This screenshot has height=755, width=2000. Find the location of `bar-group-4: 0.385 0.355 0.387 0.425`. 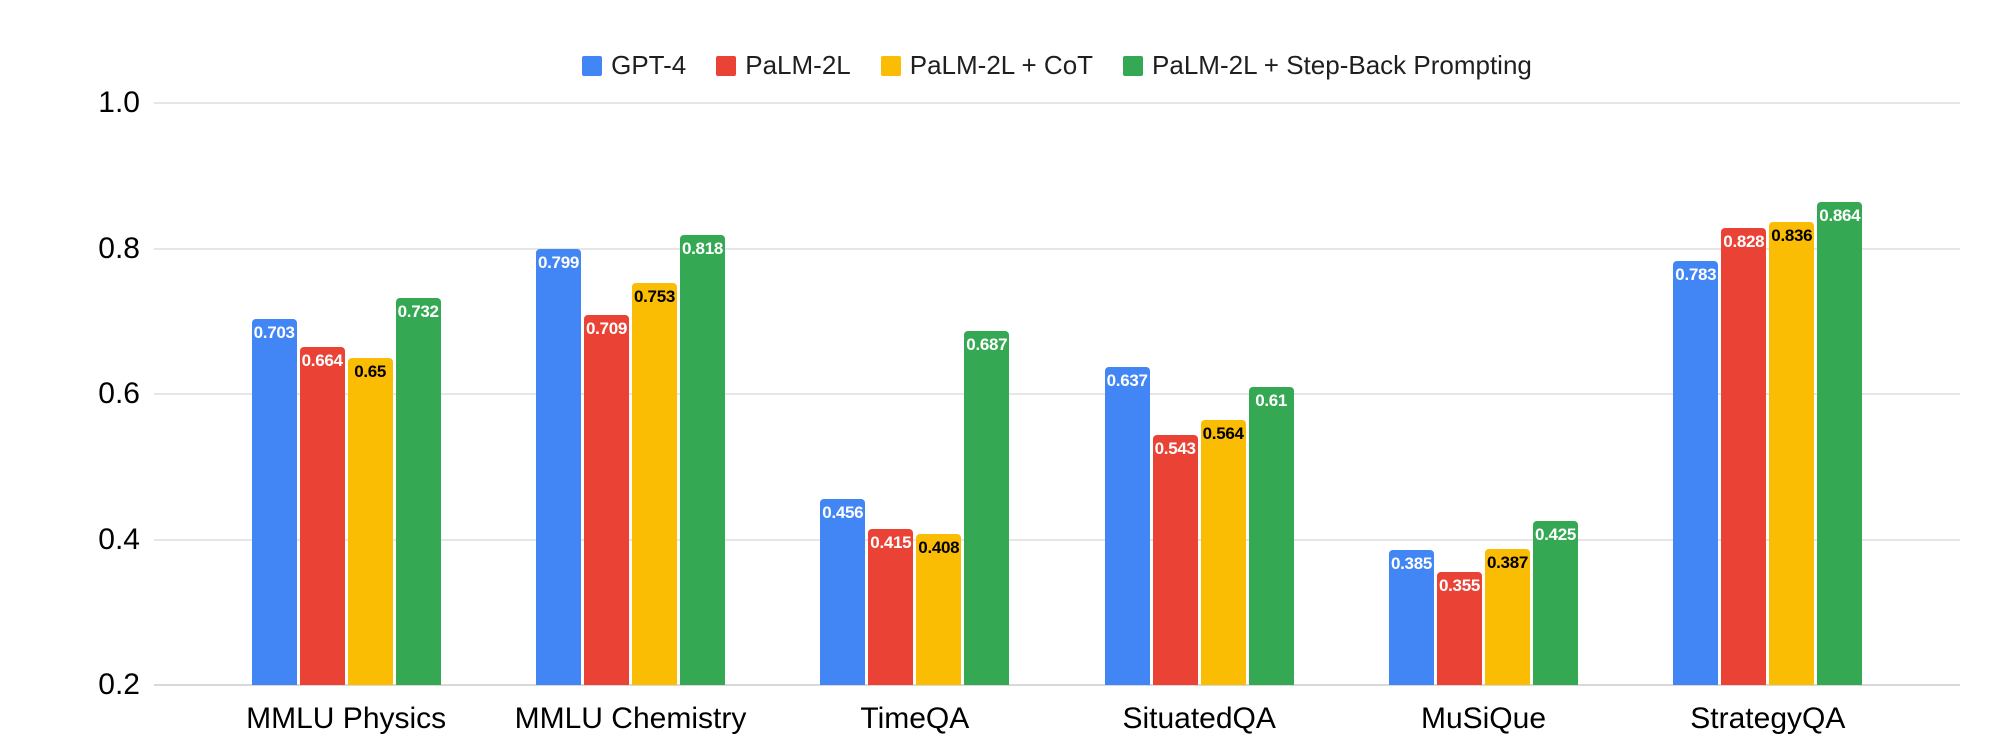

bar-group-4: 0.385 0.355 0.387 0.425 is located at coordinates (1483, 394).